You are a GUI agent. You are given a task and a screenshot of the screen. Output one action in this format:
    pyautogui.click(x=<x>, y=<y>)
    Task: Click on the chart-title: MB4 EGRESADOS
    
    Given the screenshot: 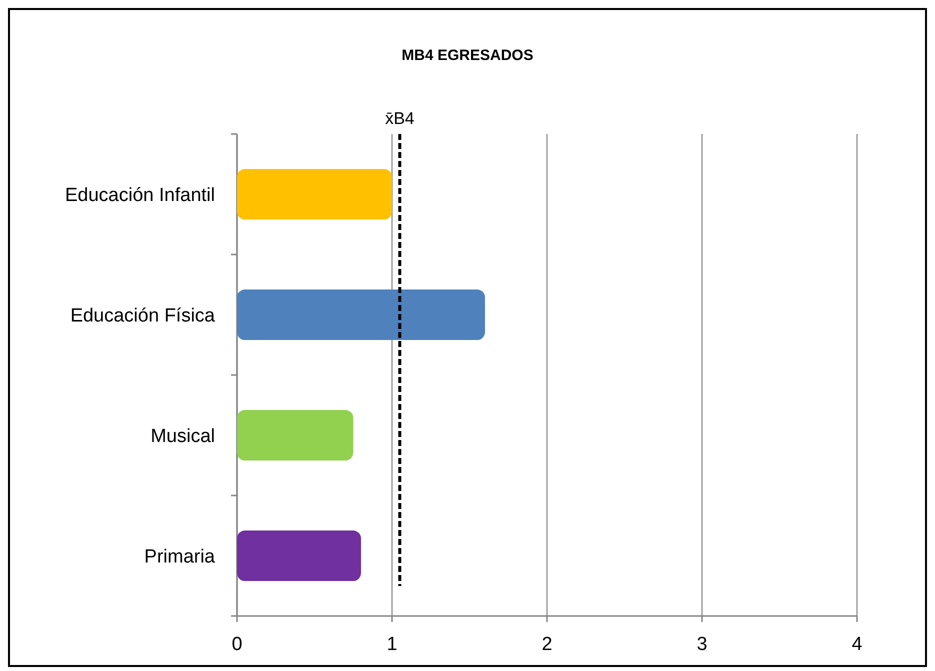 What is the action you would take?
    pyautogui.click(x=468, y=55)
    